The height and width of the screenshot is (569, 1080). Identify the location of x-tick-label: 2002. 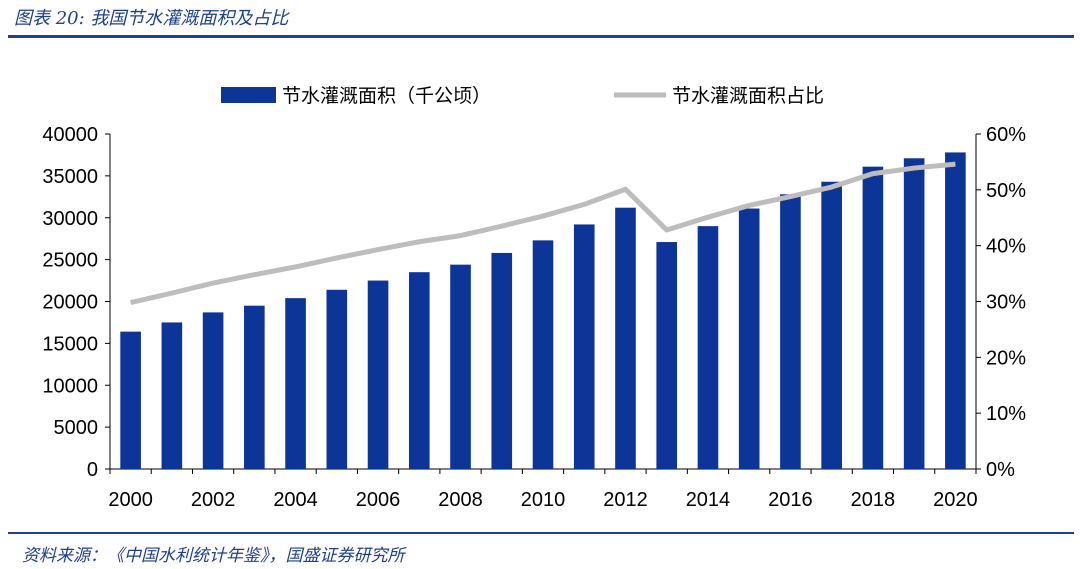
(213, 500).